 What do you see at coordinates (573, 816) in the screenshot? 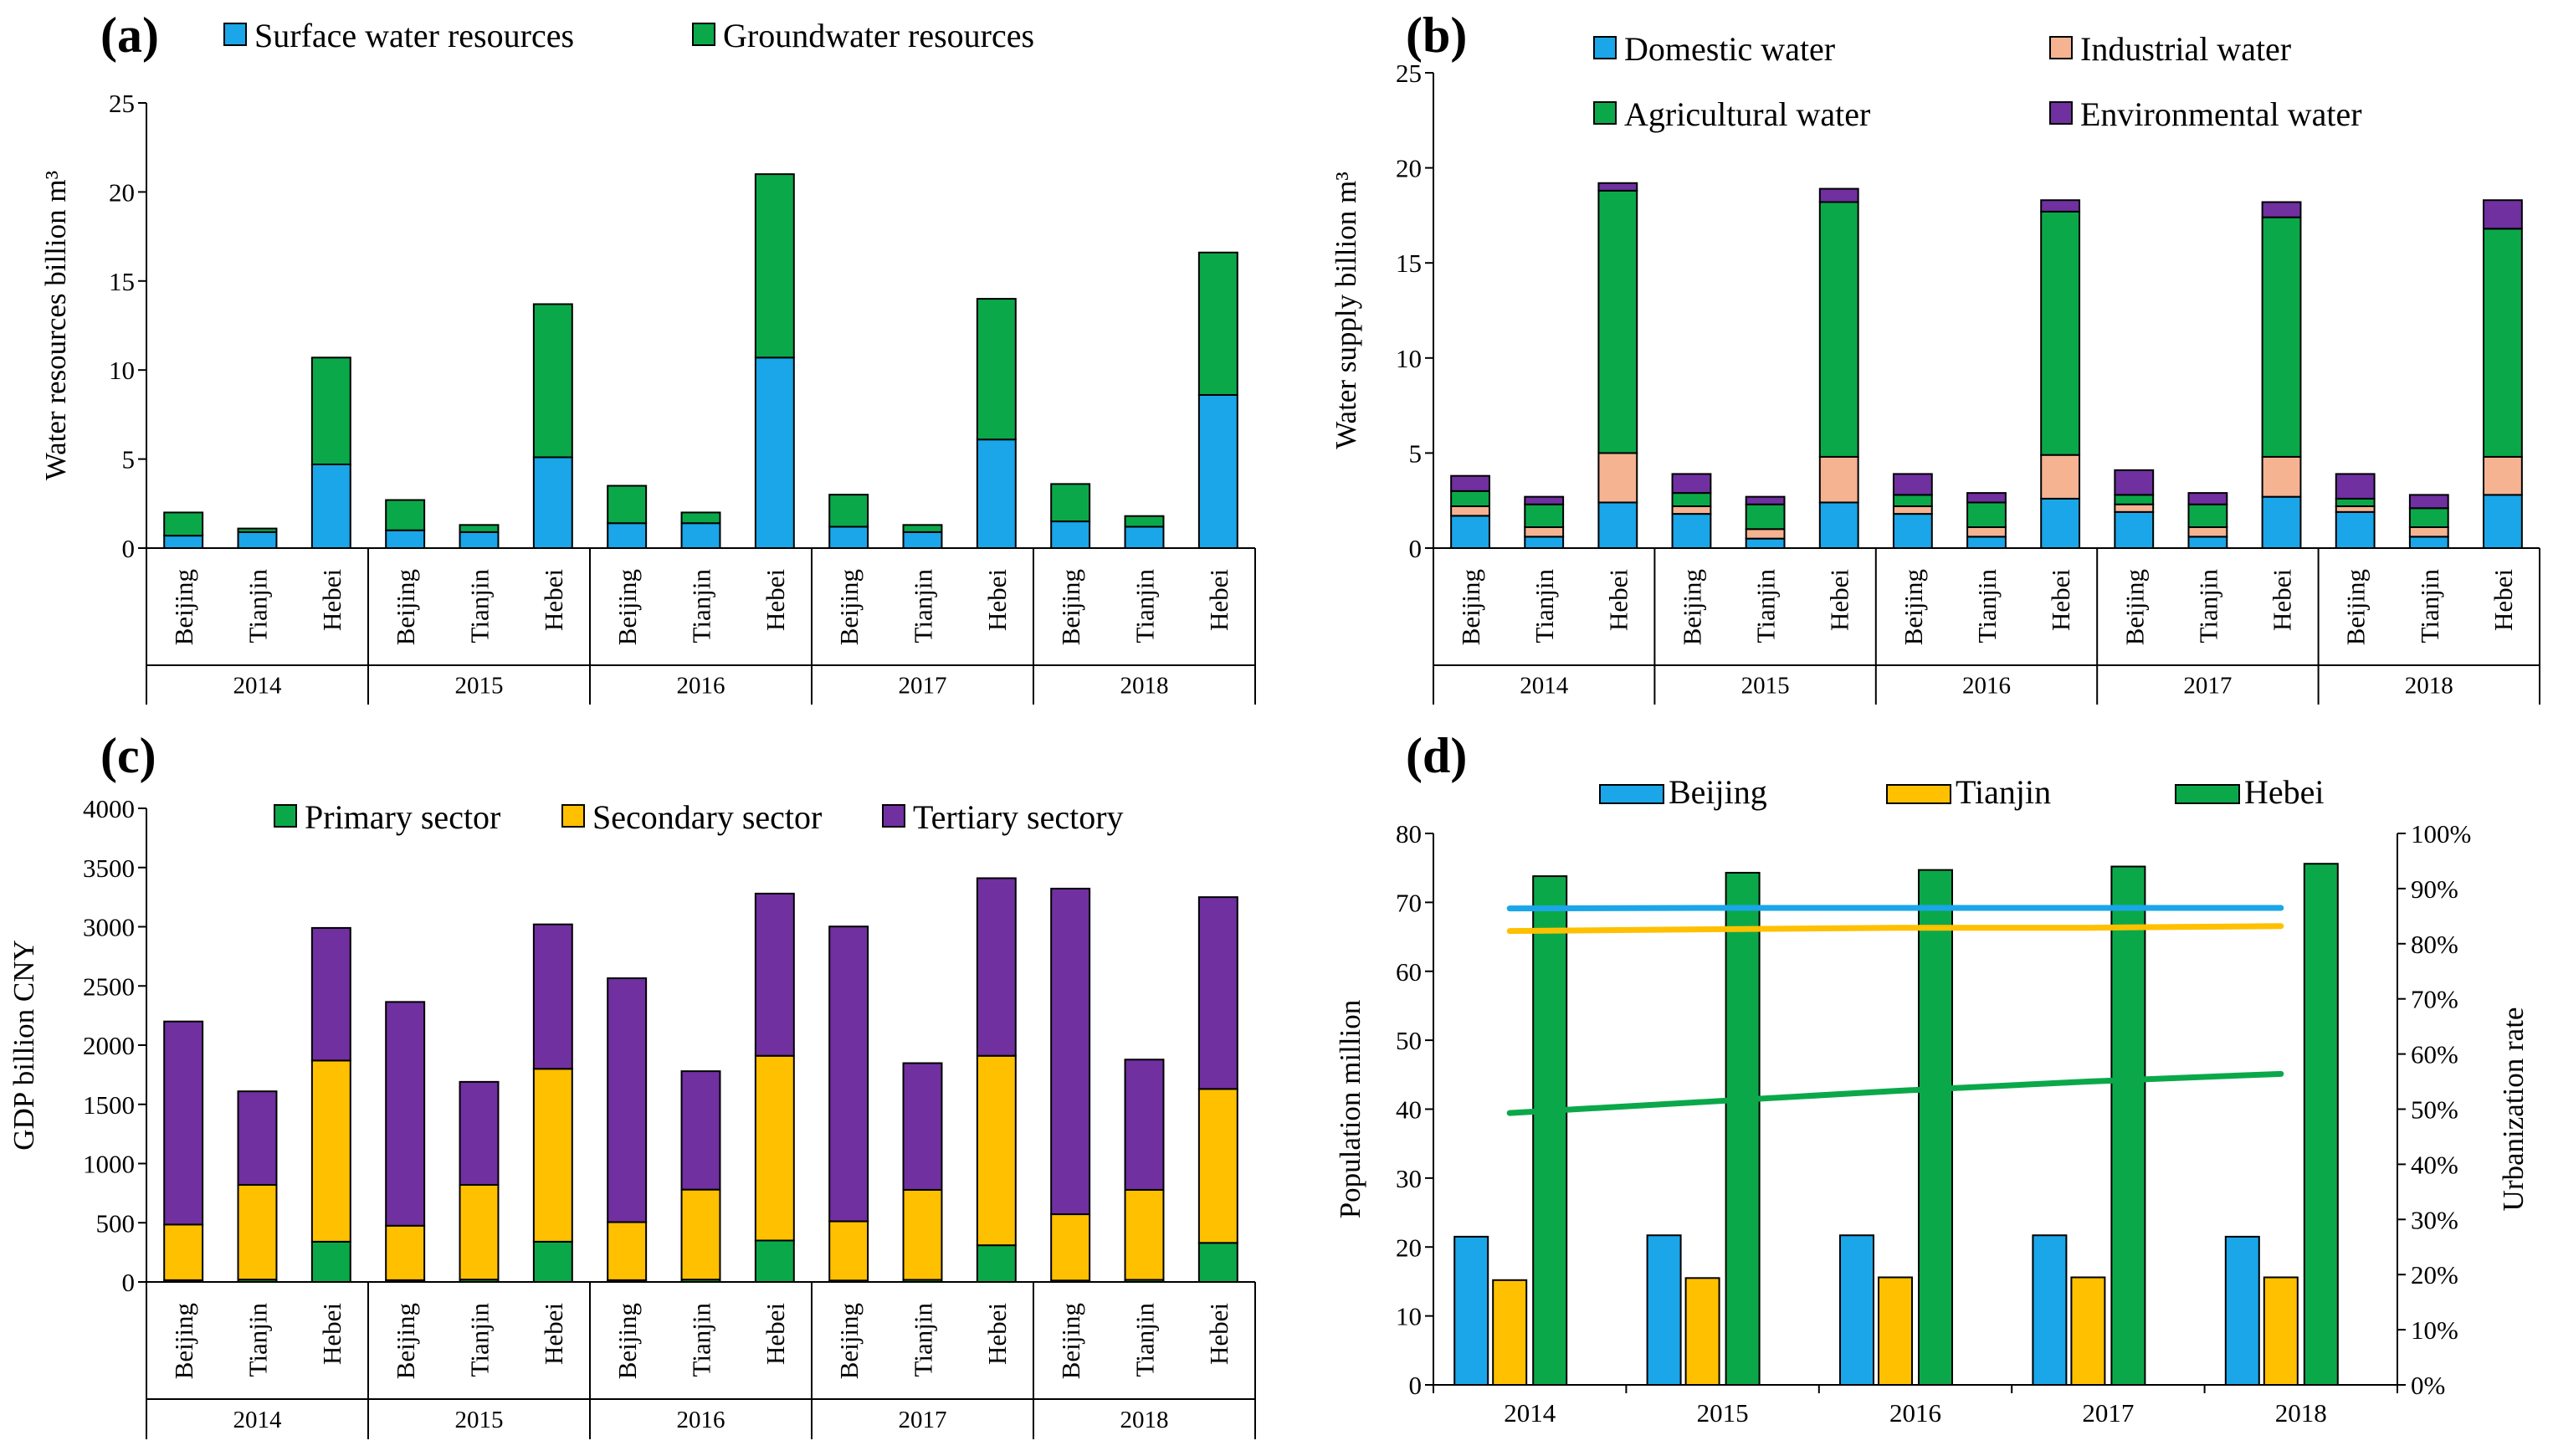
I see `legend-swatch-secondary` at bounding box center [573, 816].